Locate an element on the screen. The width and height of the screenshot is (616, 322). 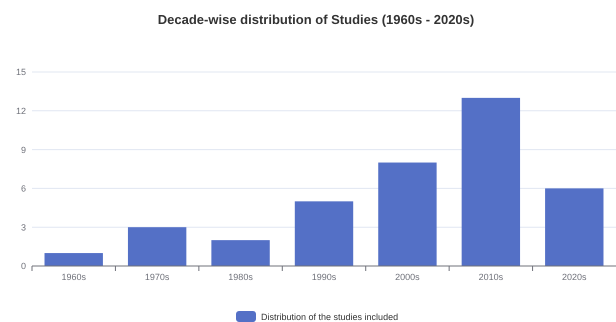
y-tick-label: 12 is located at coordinates (21, 111).